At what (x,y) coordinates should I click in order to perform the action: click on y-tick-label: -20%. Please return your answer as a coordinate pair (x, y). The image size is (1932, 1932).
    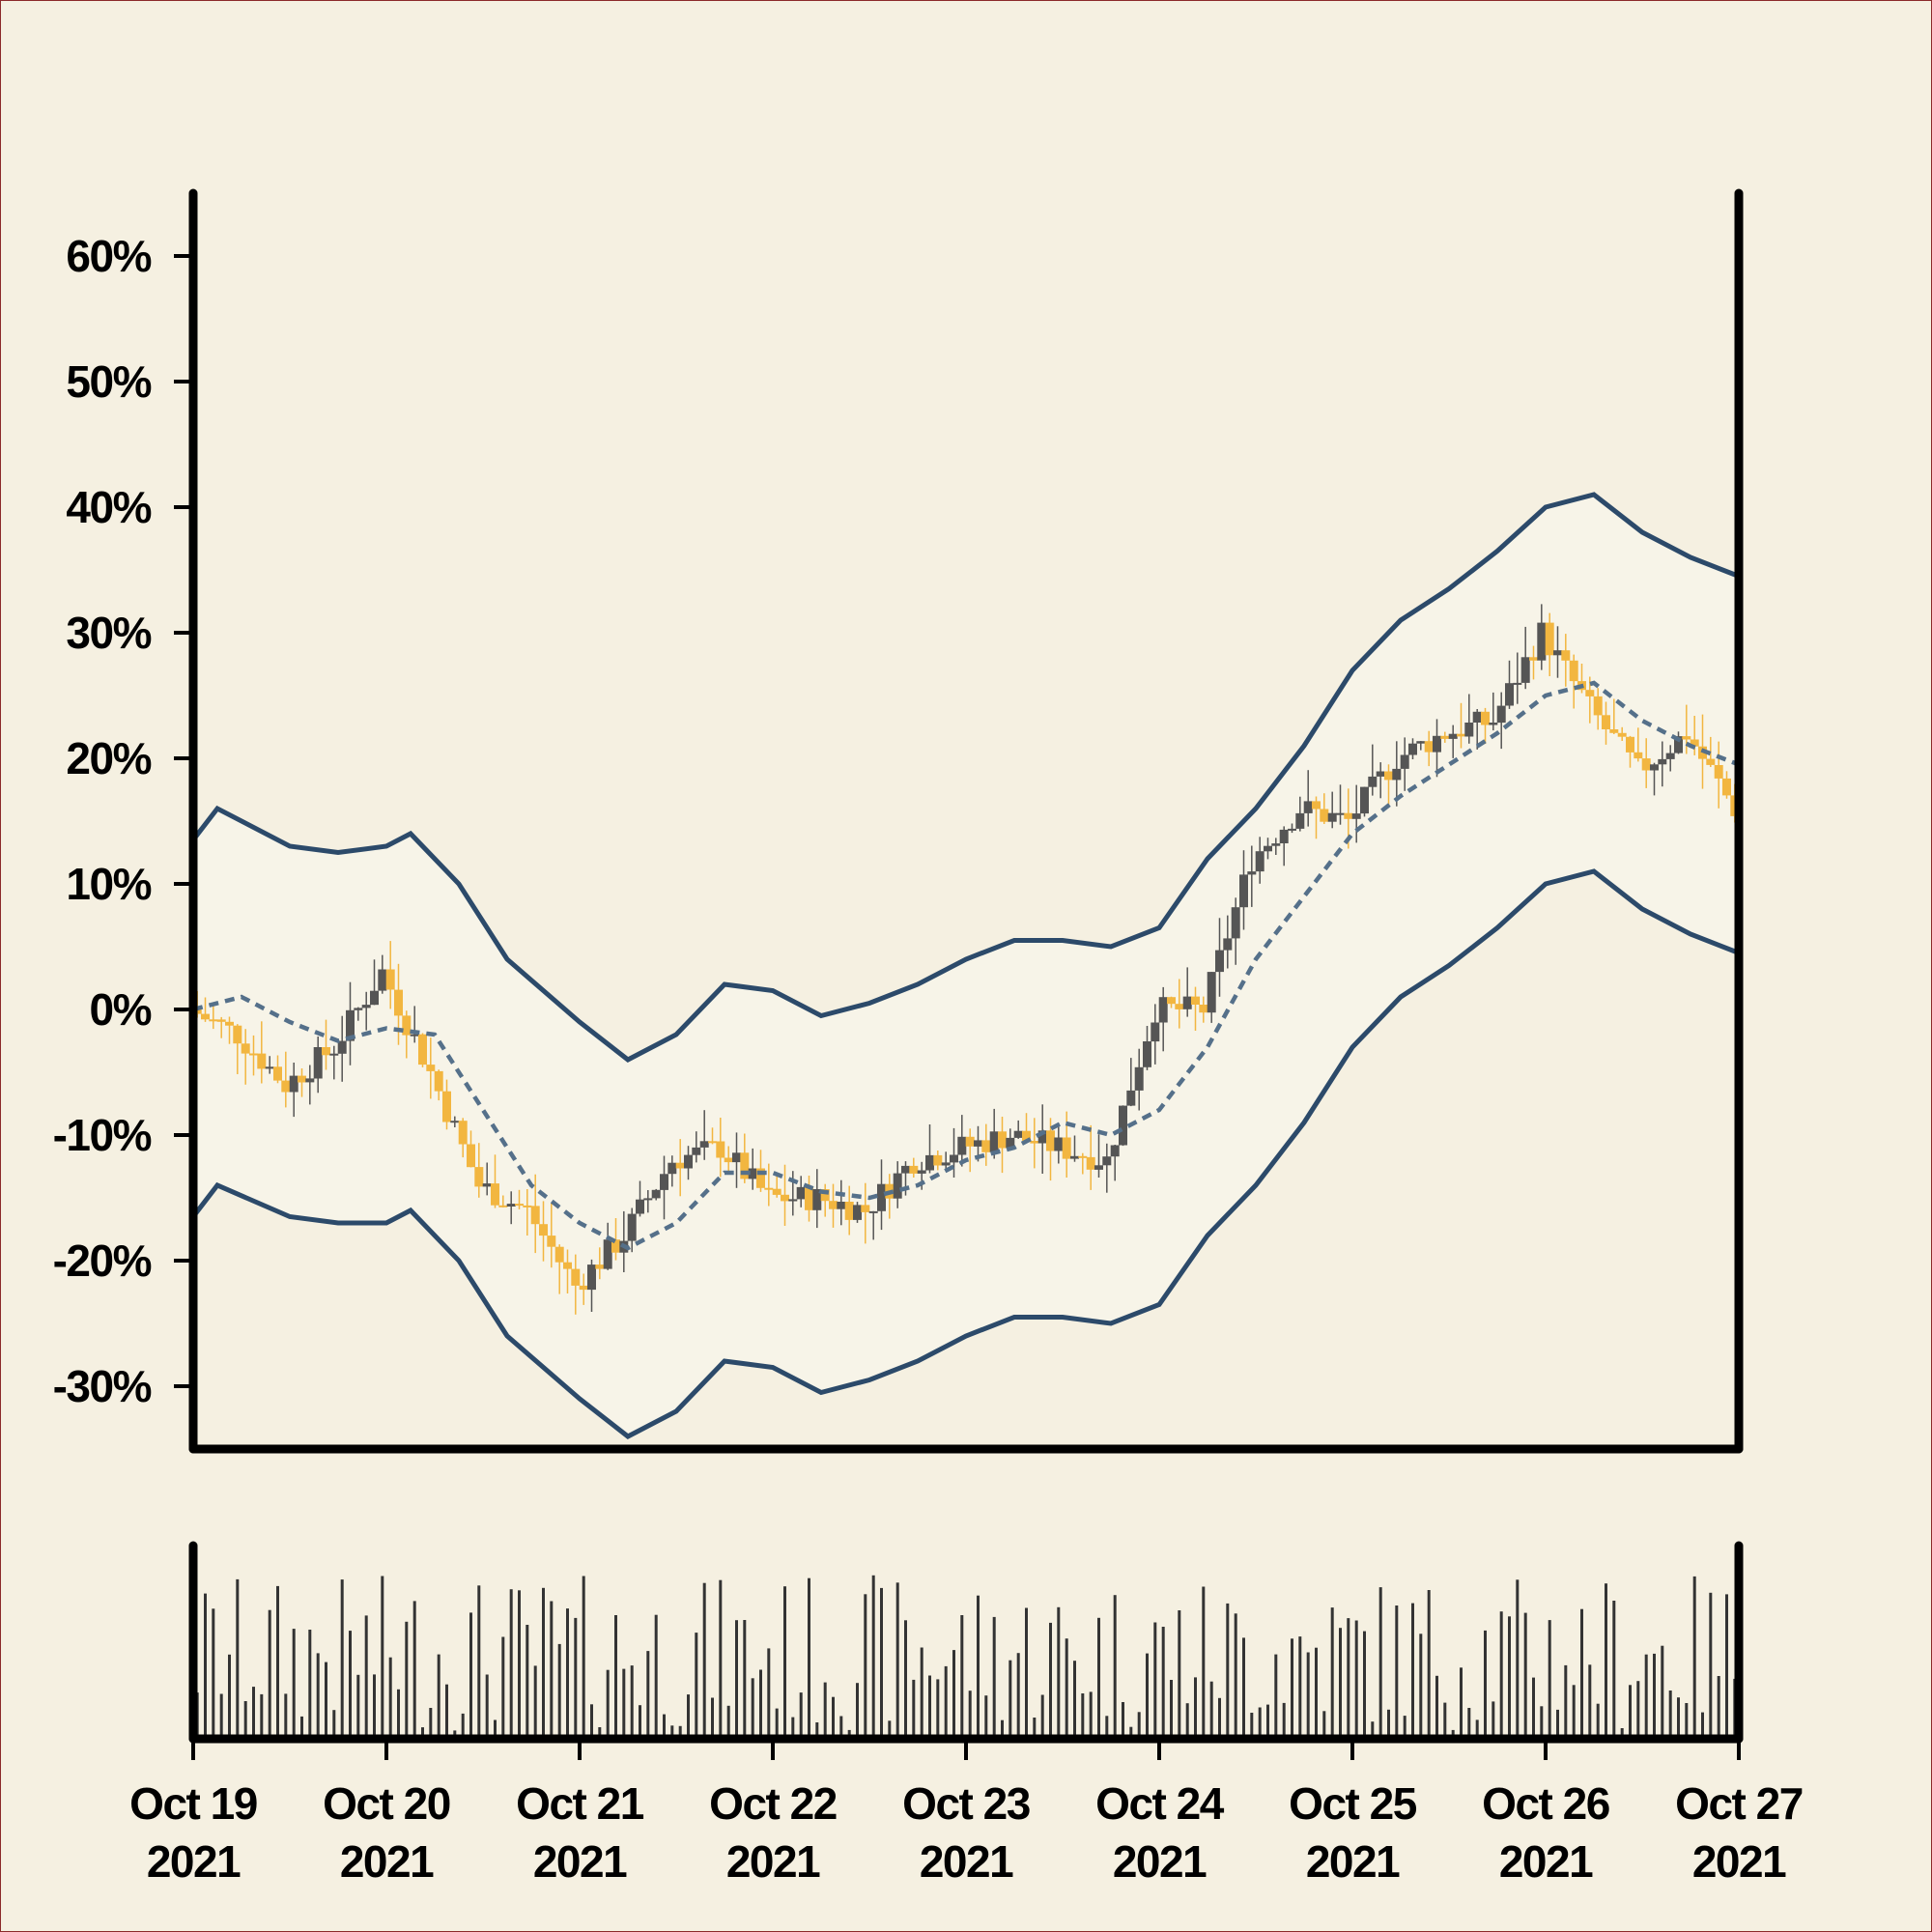
    Looking at the image, I should click on (102, 1261).